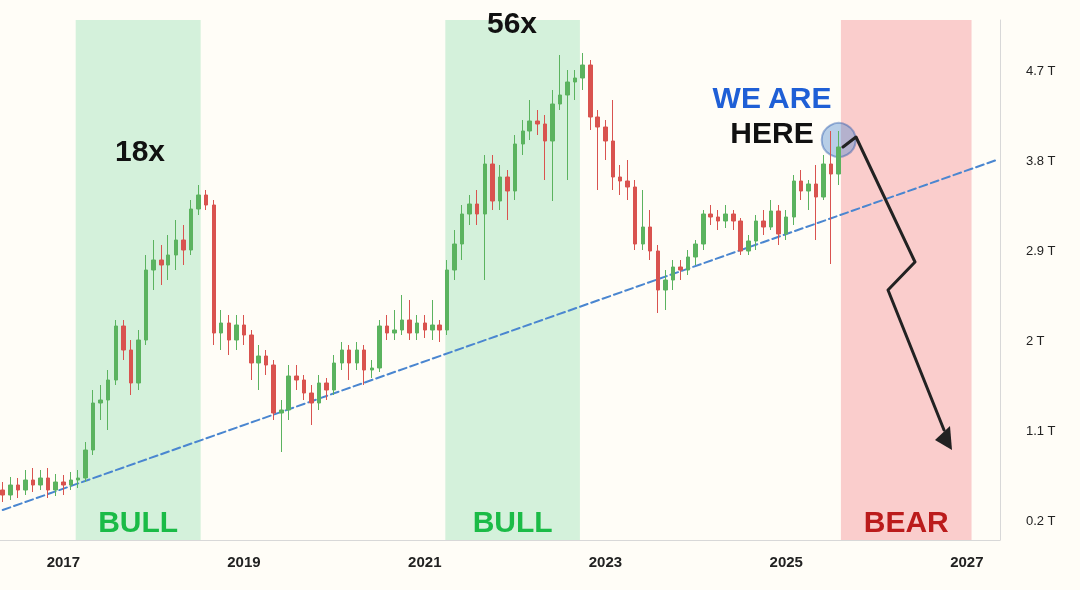  Describe the element at coordinates (63, 561) in the screenshot. I see `x-tick-label: 2017` at that location.